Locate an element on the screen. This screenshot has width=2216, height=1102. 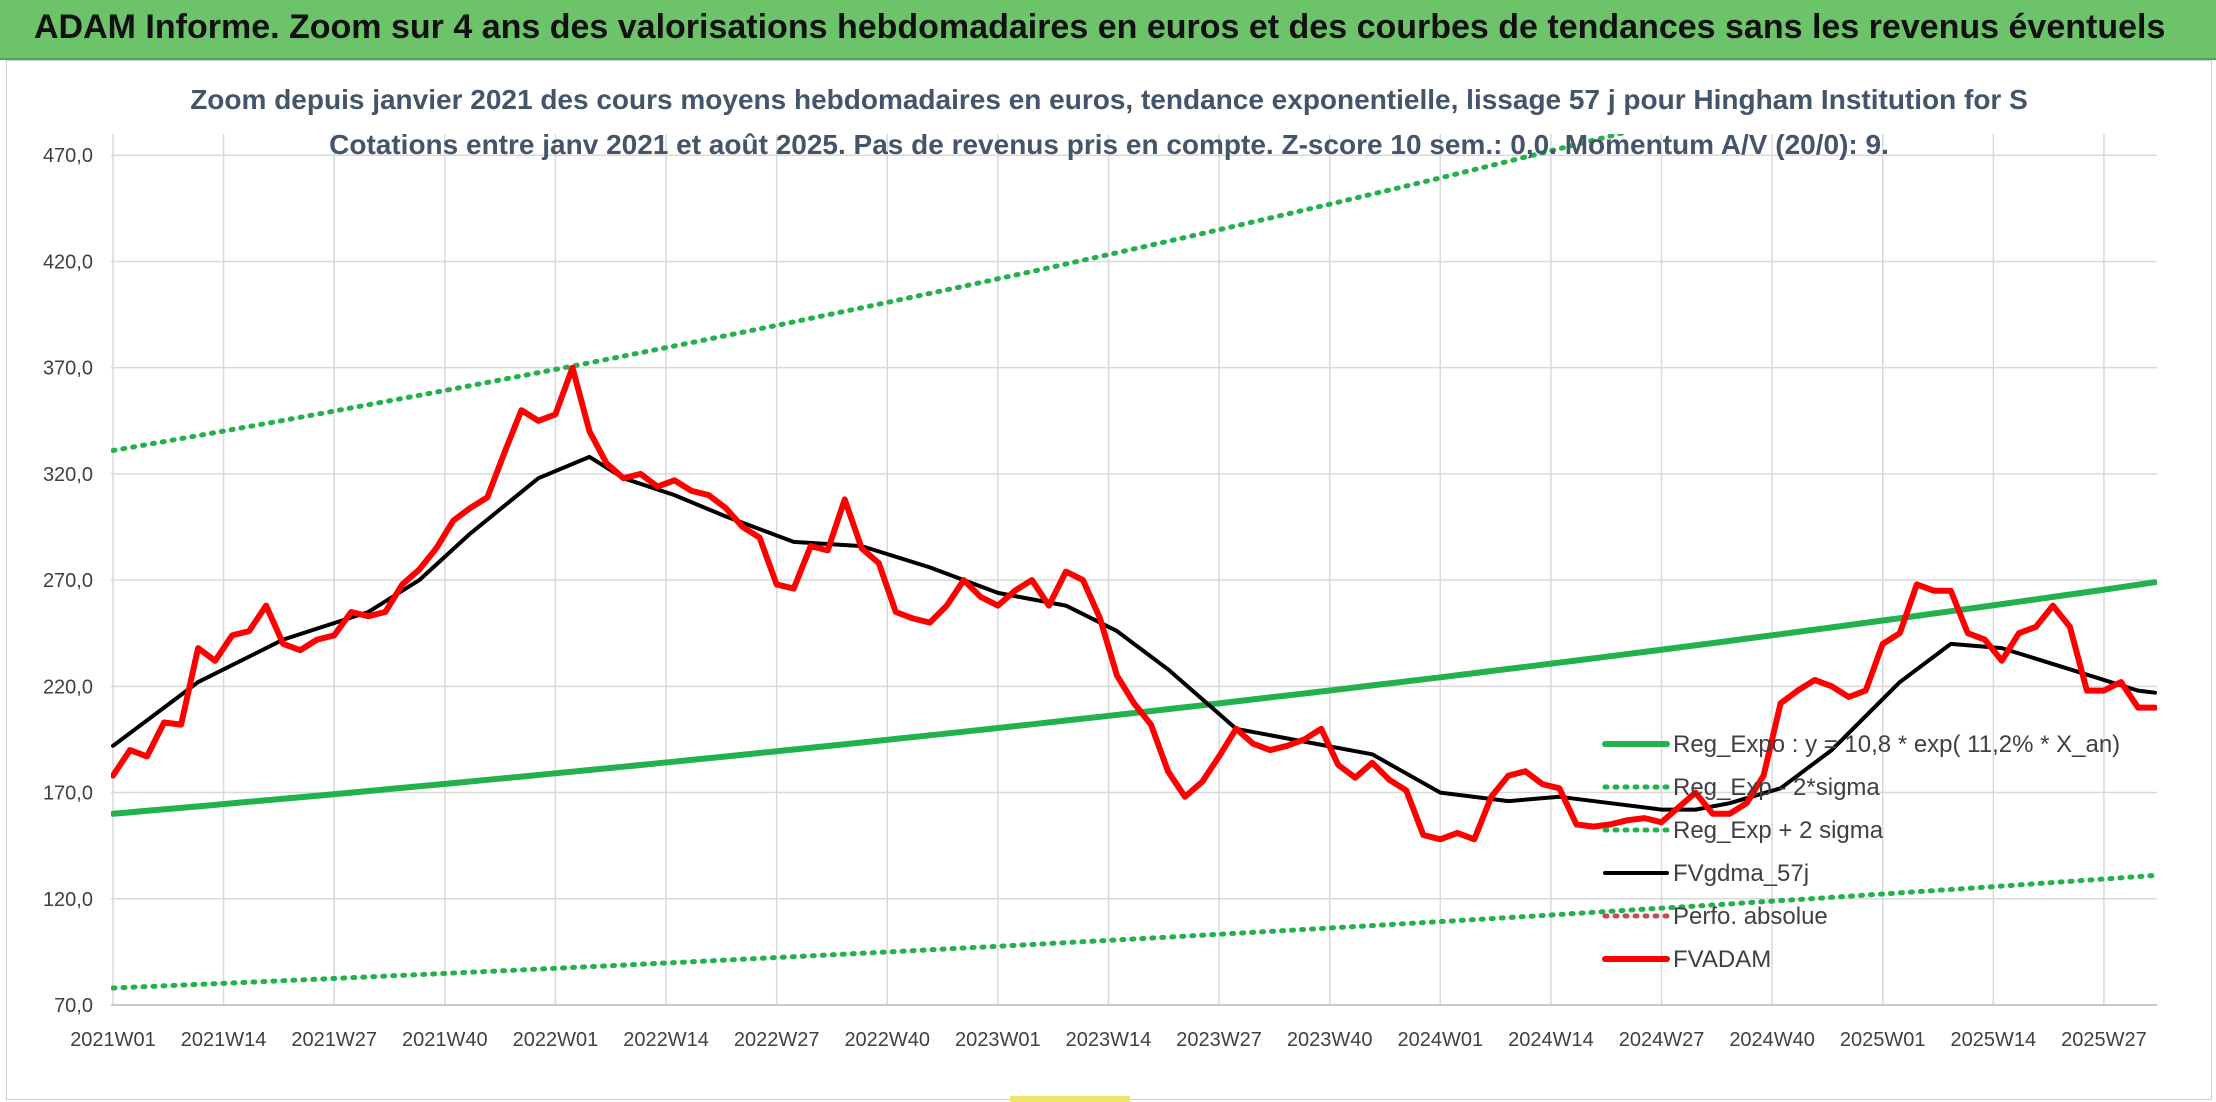
x-tick-label: 2021W01 is located at coordinates (113, 1040).